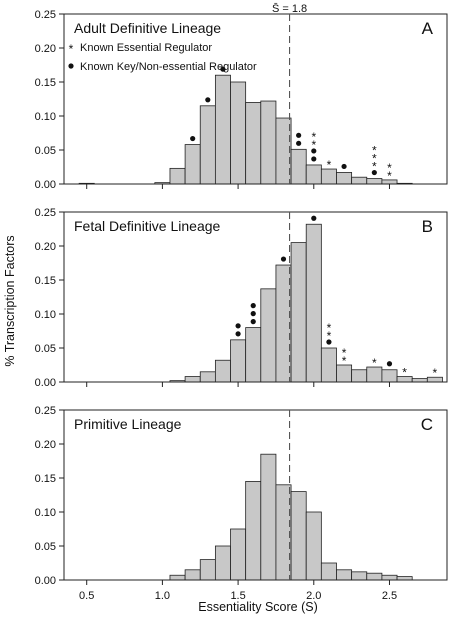  Describe the element at coordinates (147, 226) in the screenshot. I see `panel-title: Fetal Definitive Lineage` at that location.